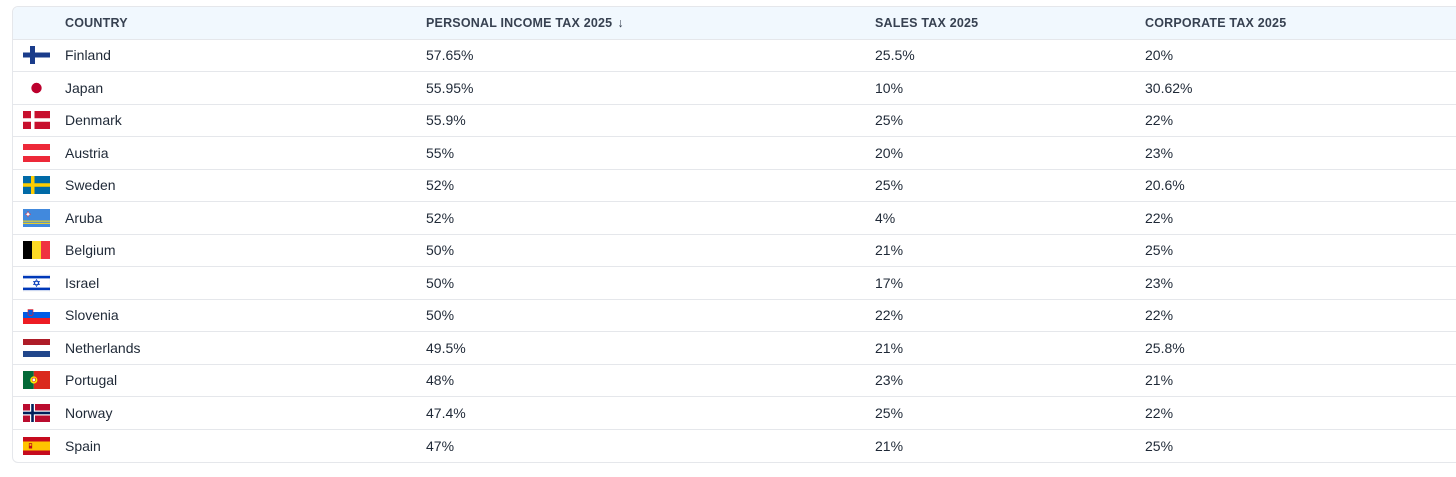 This screenshot has width=1456, height=477. I want to click on country-name: Spain, so click(83, 445).